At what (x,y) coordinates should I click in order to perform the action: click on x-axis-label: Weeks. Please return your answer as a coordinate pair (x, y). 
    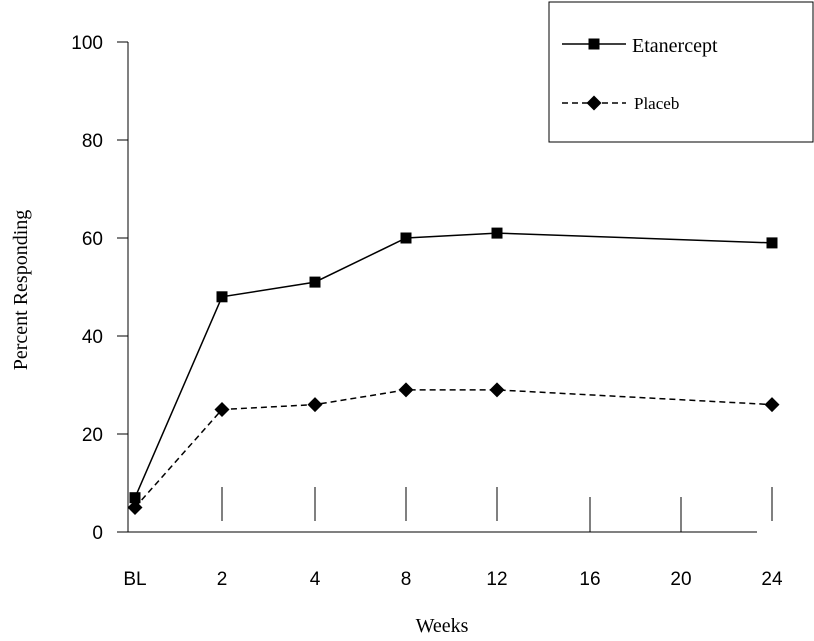
    Looking at the image, I should click on (442, 626).